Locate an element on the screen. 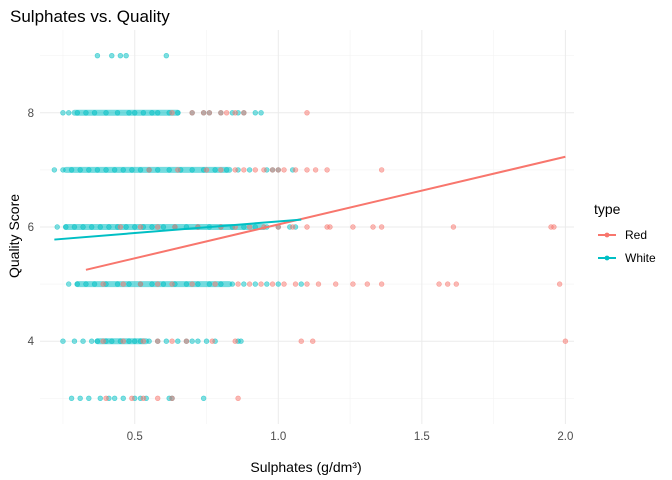 This screenshot has height=480, width=672. legend-label: Red is located at coordinates (636, 235).